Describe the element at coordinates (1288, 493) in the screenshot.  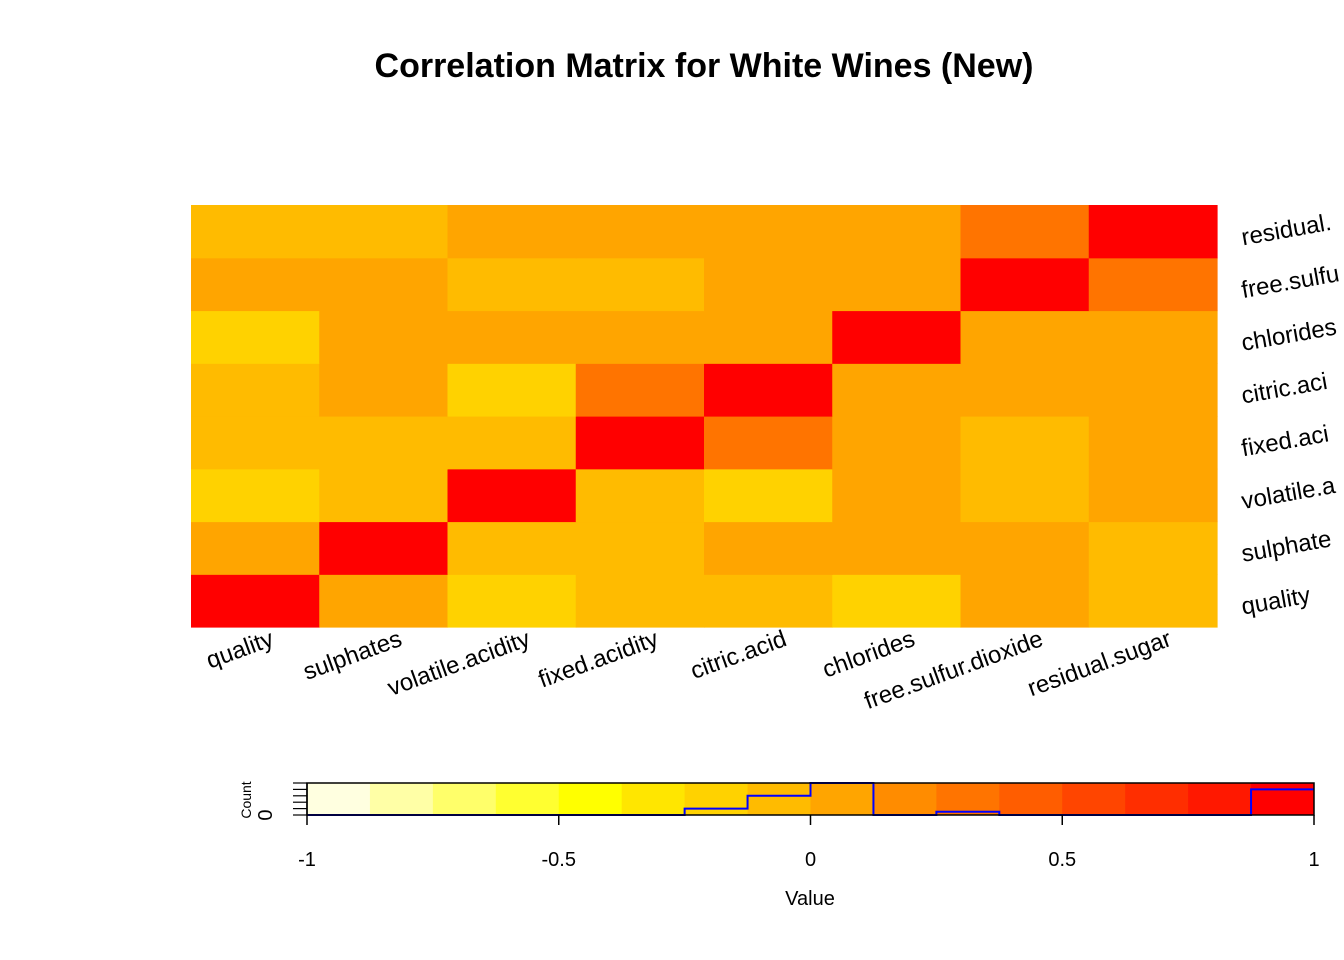
I see `y-tick-label: volatile.a` at that location.